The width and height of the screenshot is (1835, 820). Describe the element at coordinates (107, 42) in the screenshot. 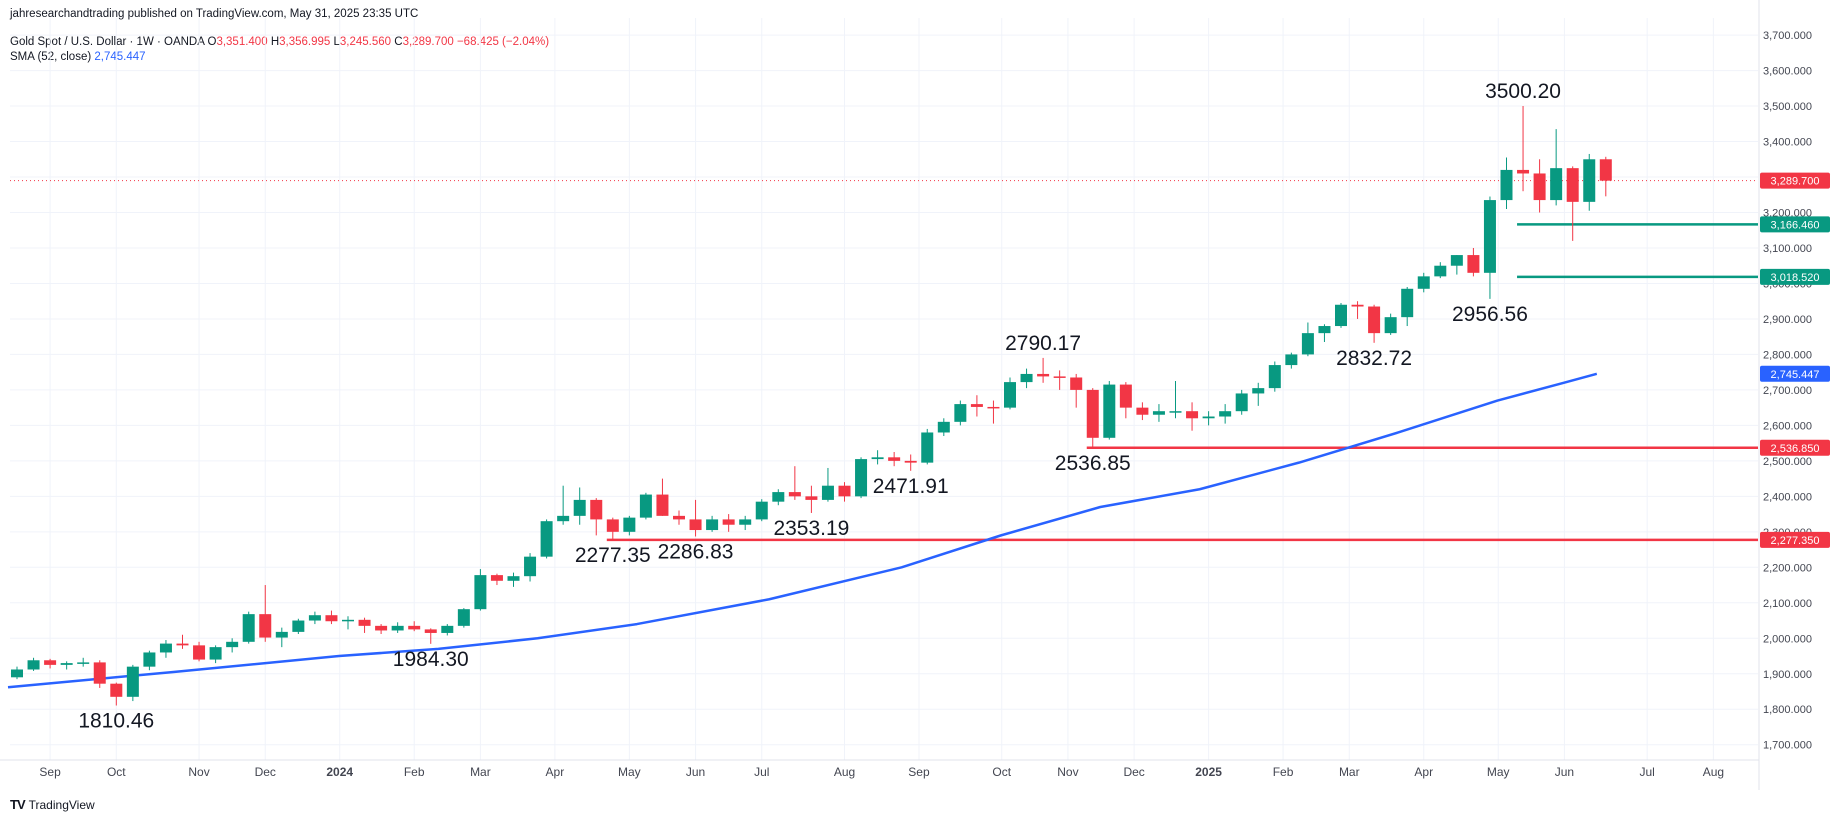

I see `symbol-name: Gold Spot / U.S. Dollar · 1W · OANDA` at that location.